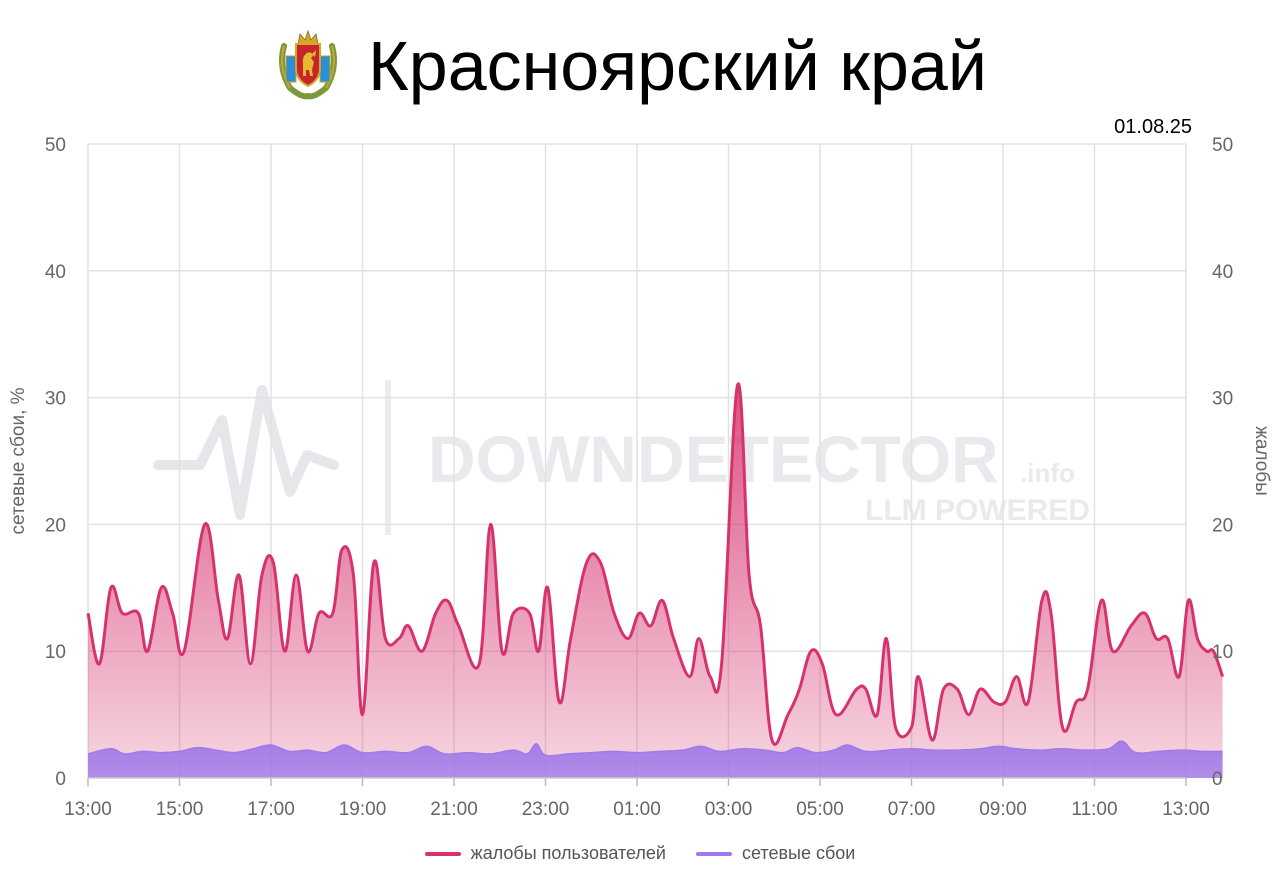  Describe the element at coordinates (713, 853) in the screenshot. I see `legend-swatch-outages` at that location.